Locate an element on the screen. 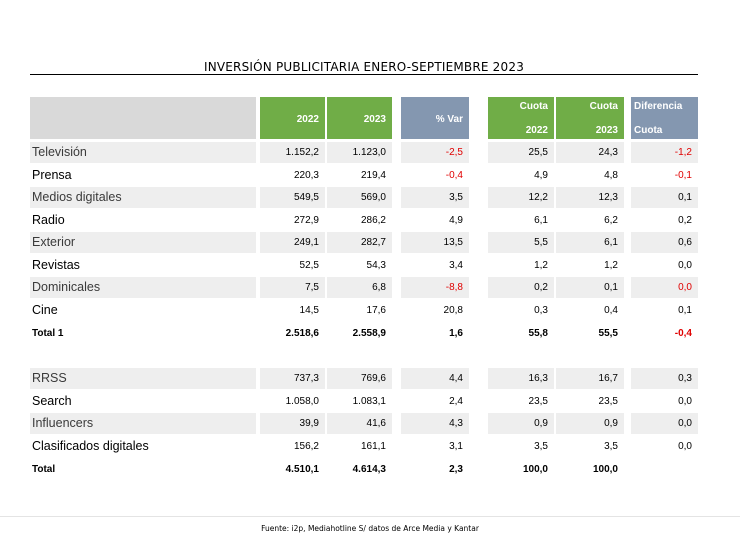 This screenshot has height=560, width=740. value-var: -2,5 is located at coordinates (435, 152).